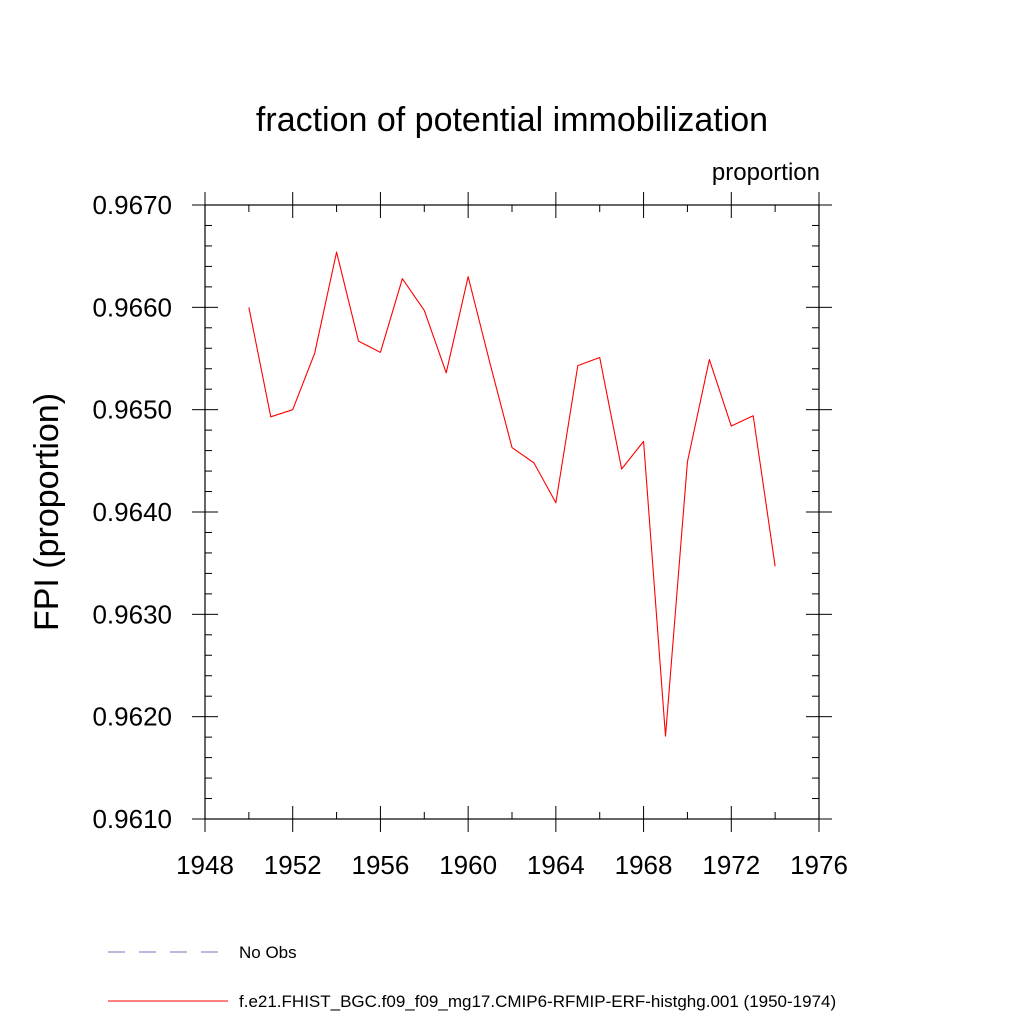 The width and height of the screenshot is (1024, 1024). I want to click on x-tick-label: 1956, so click(381, 865).